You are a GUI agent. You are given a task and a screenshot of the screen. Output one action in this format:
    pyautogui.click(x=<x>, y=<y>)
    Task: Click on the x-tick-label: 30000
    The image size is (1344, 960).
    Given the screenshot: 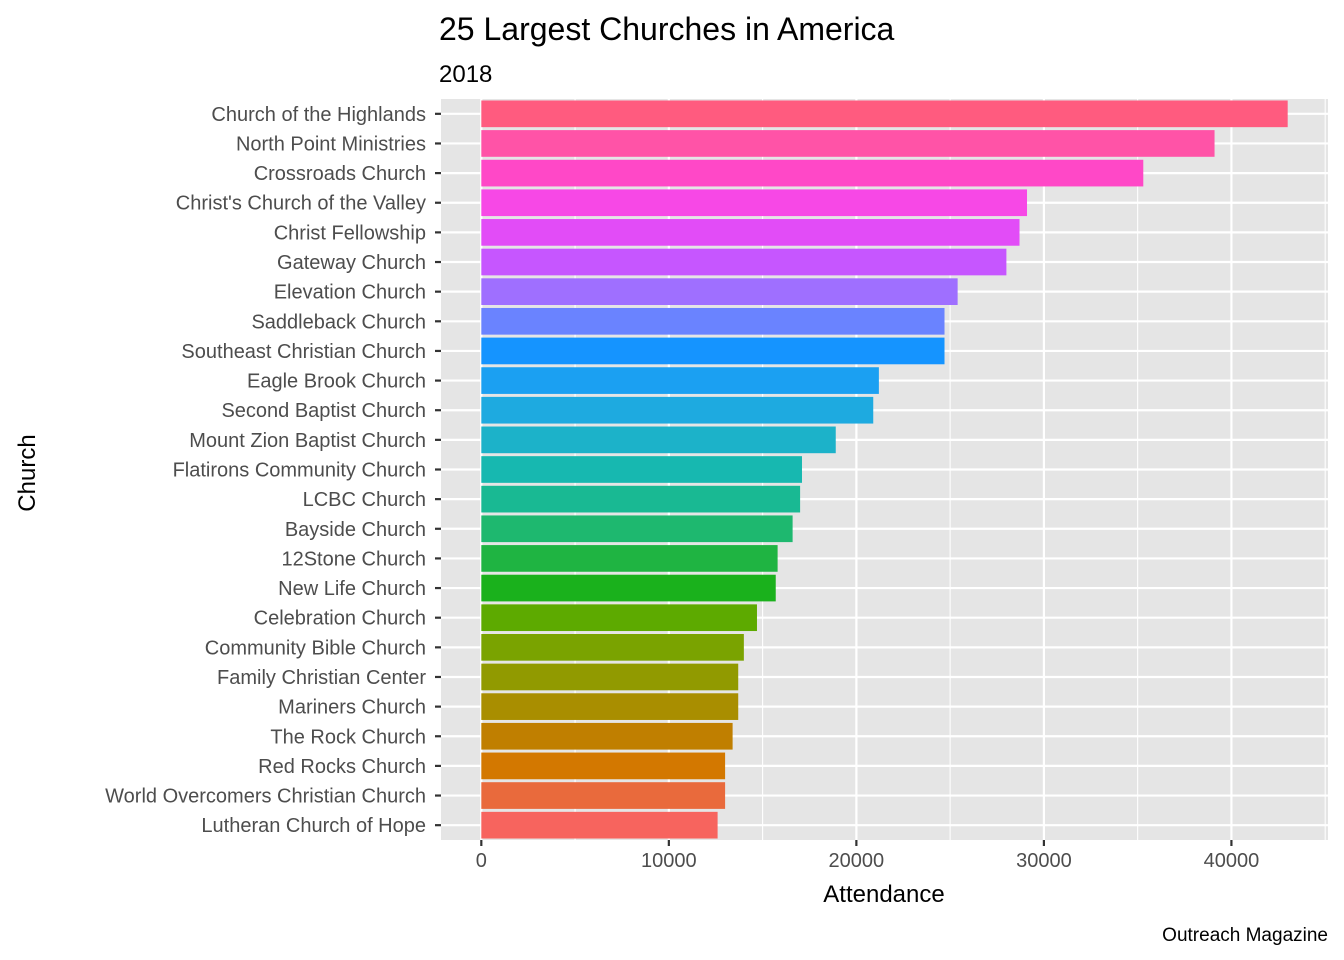 What is the action you would take?
    pyautogui.click(x=1044, y=861)
    